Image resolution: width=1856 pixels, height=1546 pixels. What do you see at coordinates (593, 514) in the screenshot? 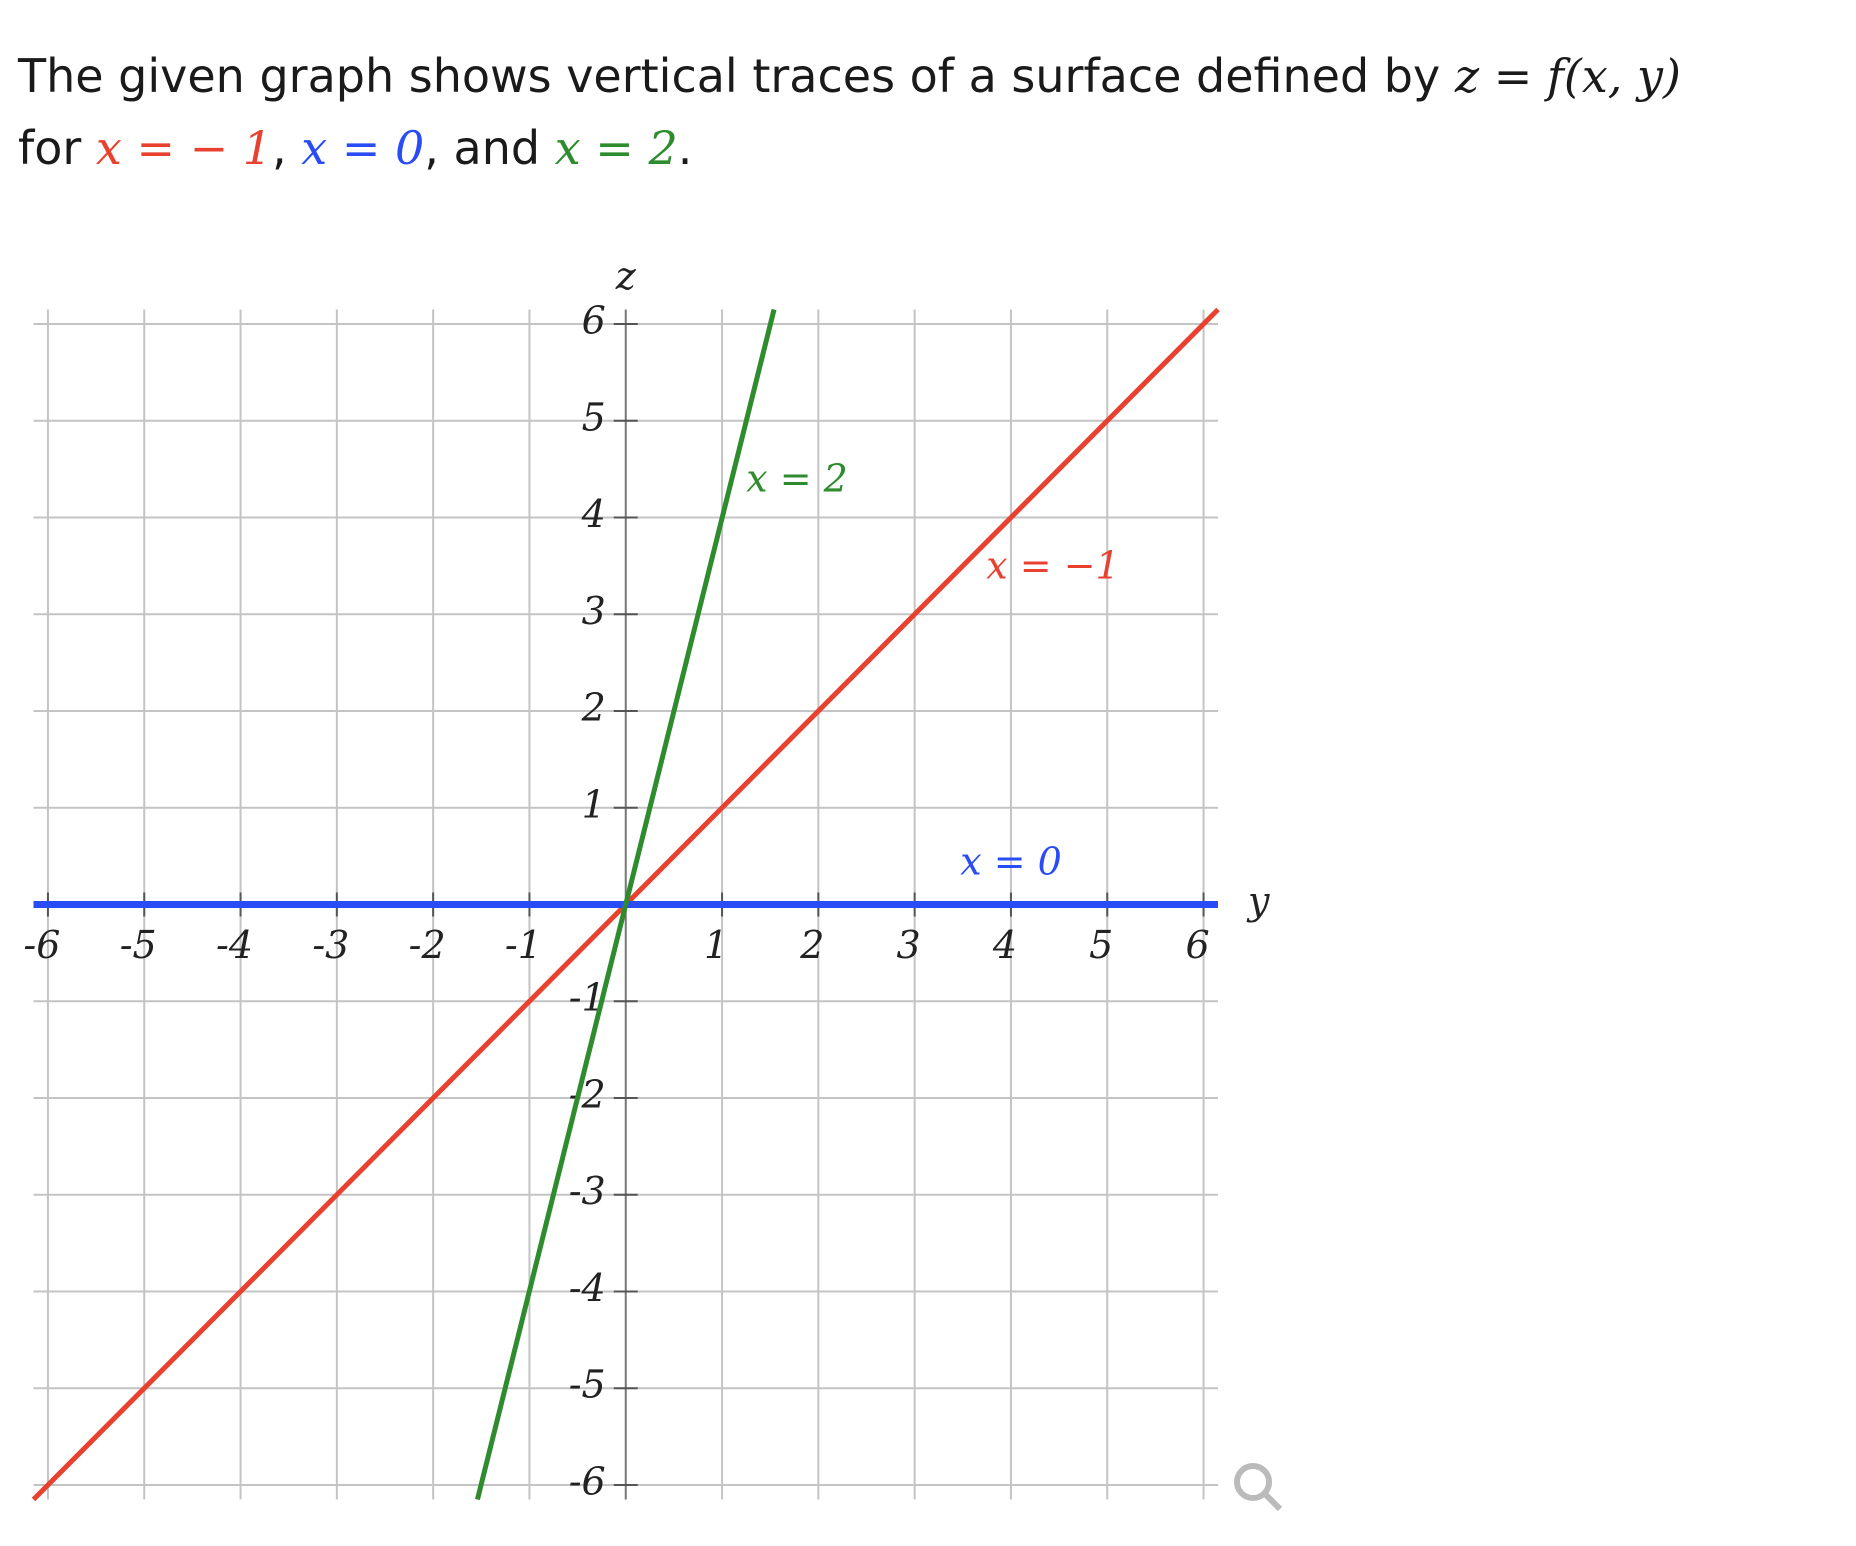
I see `y-tick-label: 4` at bounding box center [593, 514].